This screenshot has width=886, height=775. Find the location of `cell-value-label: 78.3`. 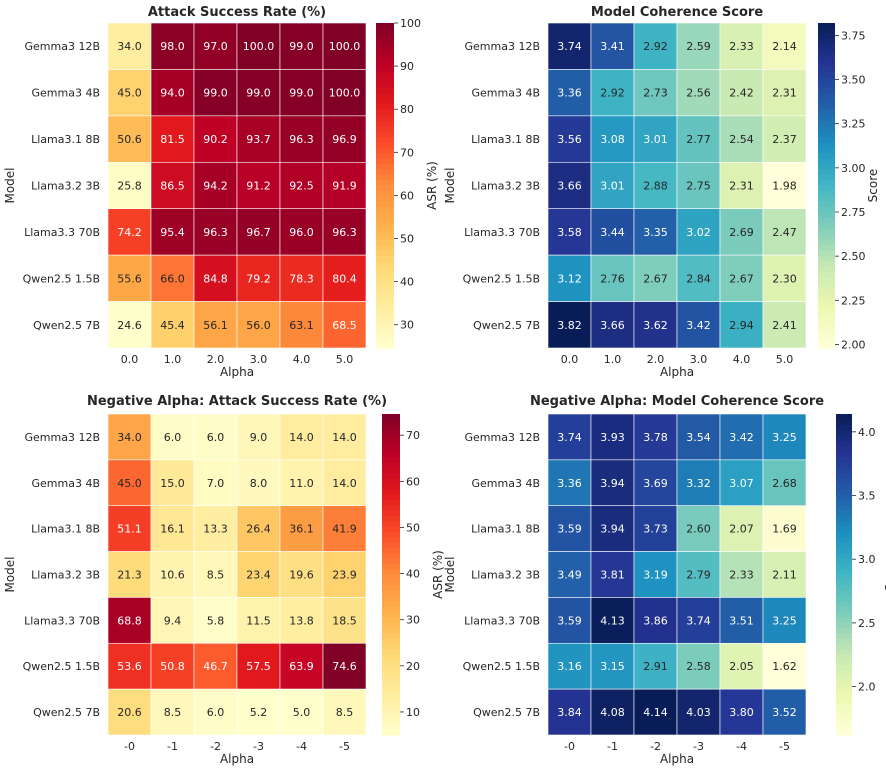

cell-value-label: 78.3 is located at coordinates (301, 278).